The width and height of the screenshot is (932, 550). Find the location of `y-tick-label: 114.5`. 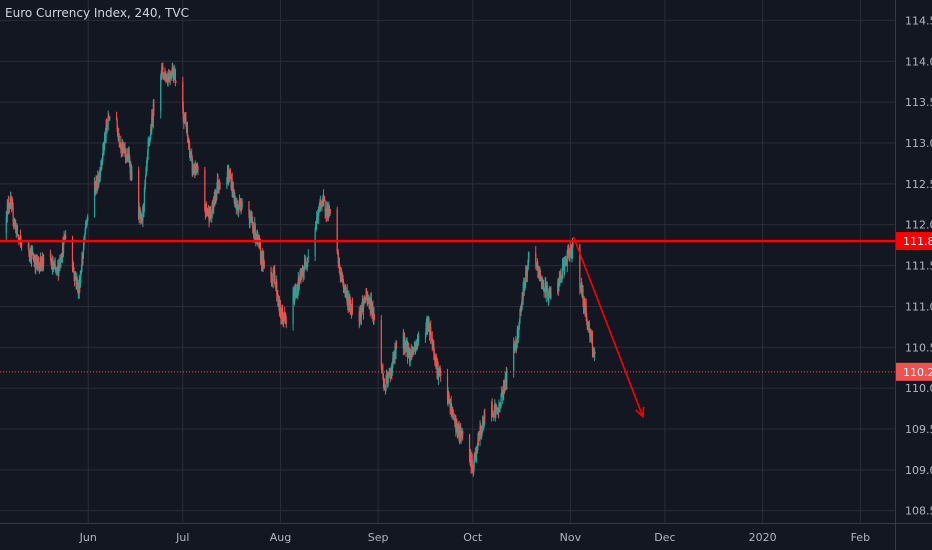

y-tick-label: 114.5 is located at coordinates (918, 20).